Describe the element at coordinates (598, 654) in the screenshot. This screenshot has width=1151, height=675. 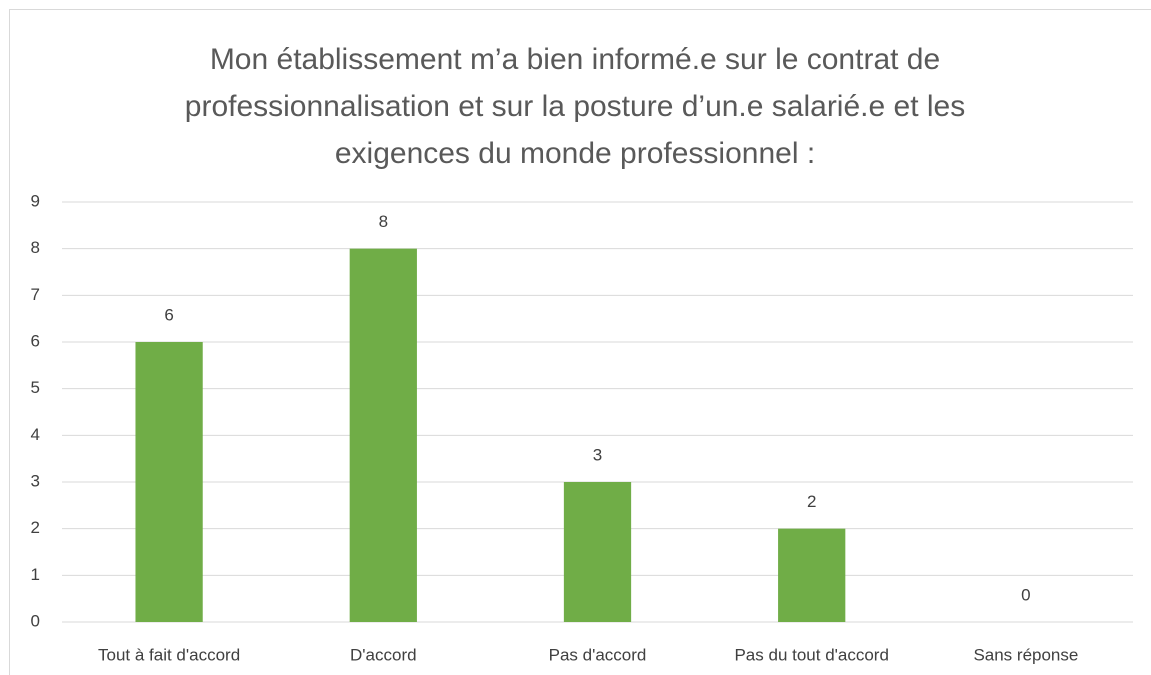
I see `x-tick-label: Pas d'accord` at that location.